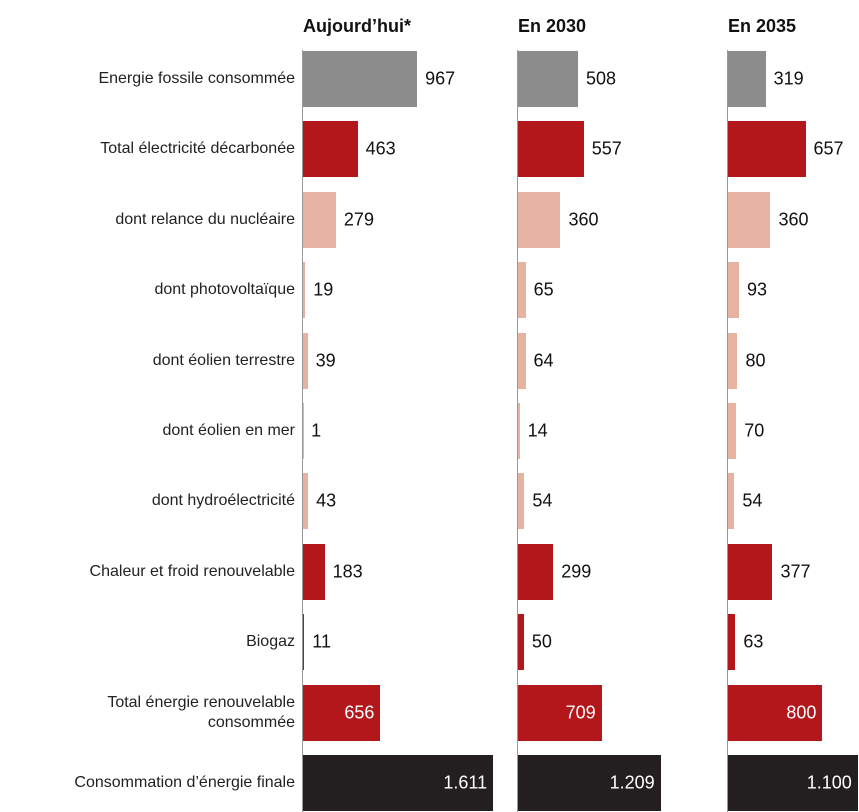 Image resolution: width=859 pixels, height=812 pixels. I want to click on value-label: 463, so click(380, 148).